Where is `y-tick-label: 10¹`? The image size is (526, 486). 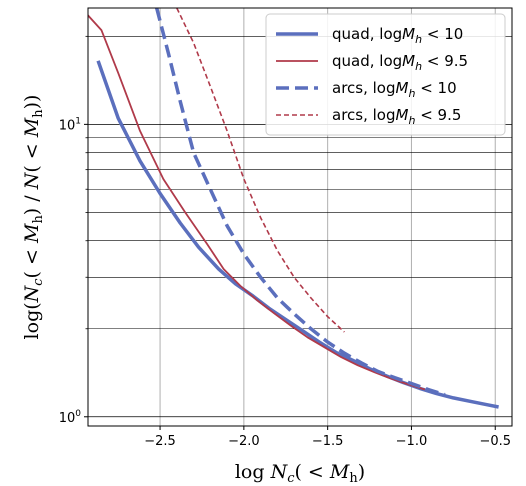
y-tick-label: 10¹ is located at coordinates (70, 124).